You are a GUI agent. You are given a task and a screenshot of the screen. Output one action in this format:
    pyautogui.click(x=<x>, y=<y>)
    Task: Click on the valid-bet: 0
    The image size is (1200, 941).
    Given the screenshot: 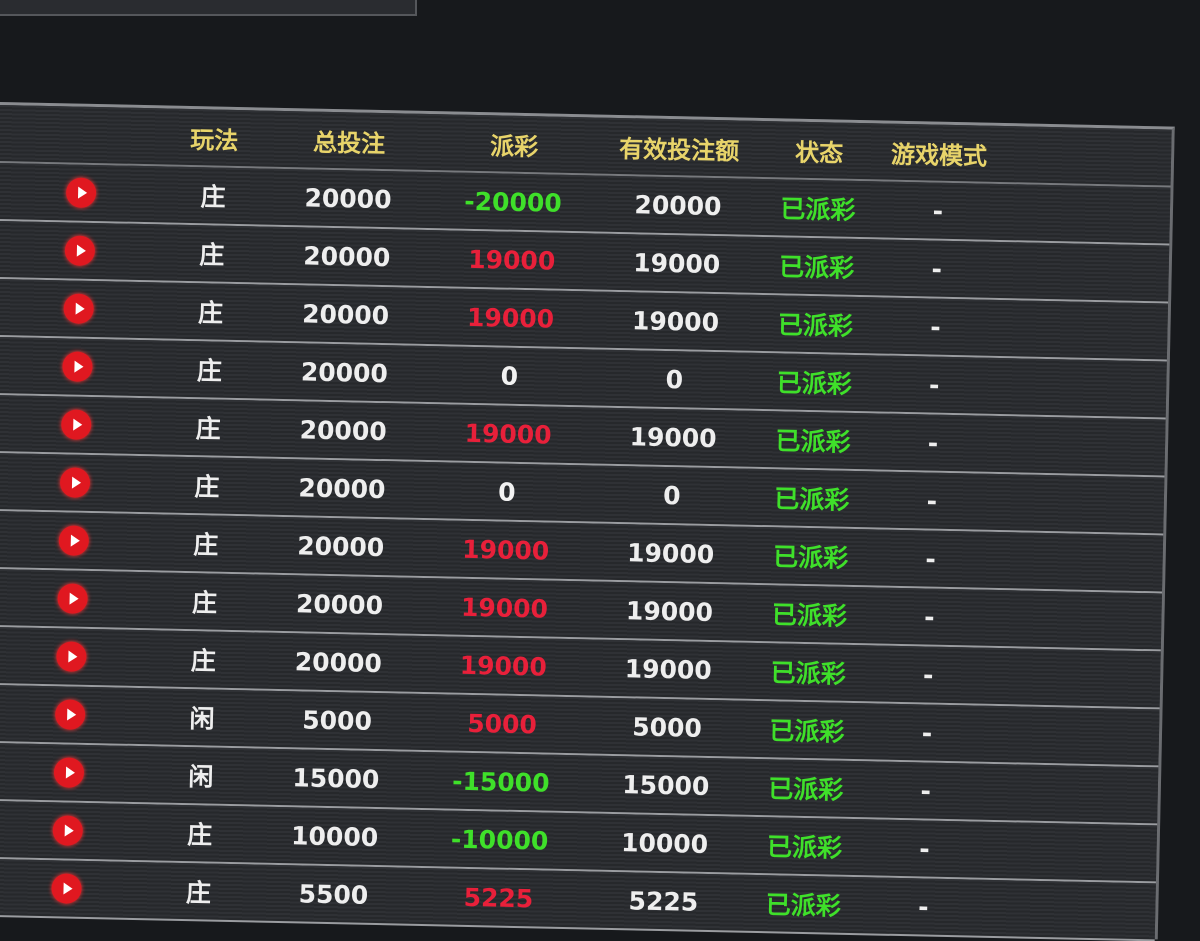 What is the action you would take?
    pyautogui.click(x=674, y=379)
    